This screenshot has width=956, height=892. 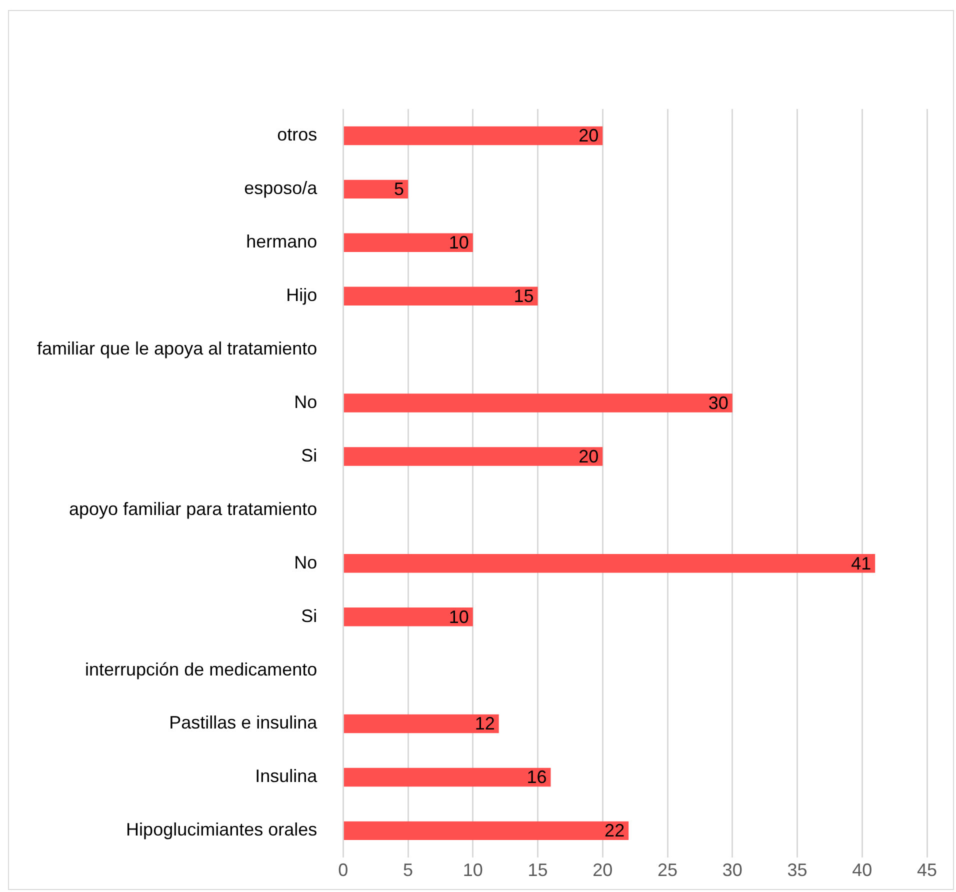 I want to click on y-tick-label: interrupción de medicamento, so click(x=201, y=669).